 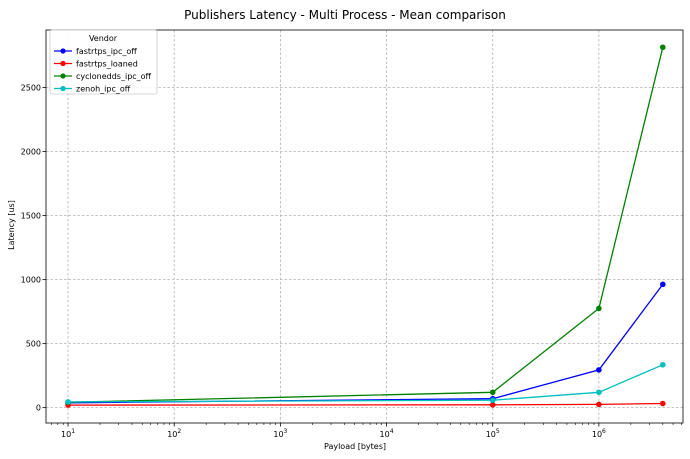 I want to click on series-fastrtps-loaned, so click(x=365, y=404).